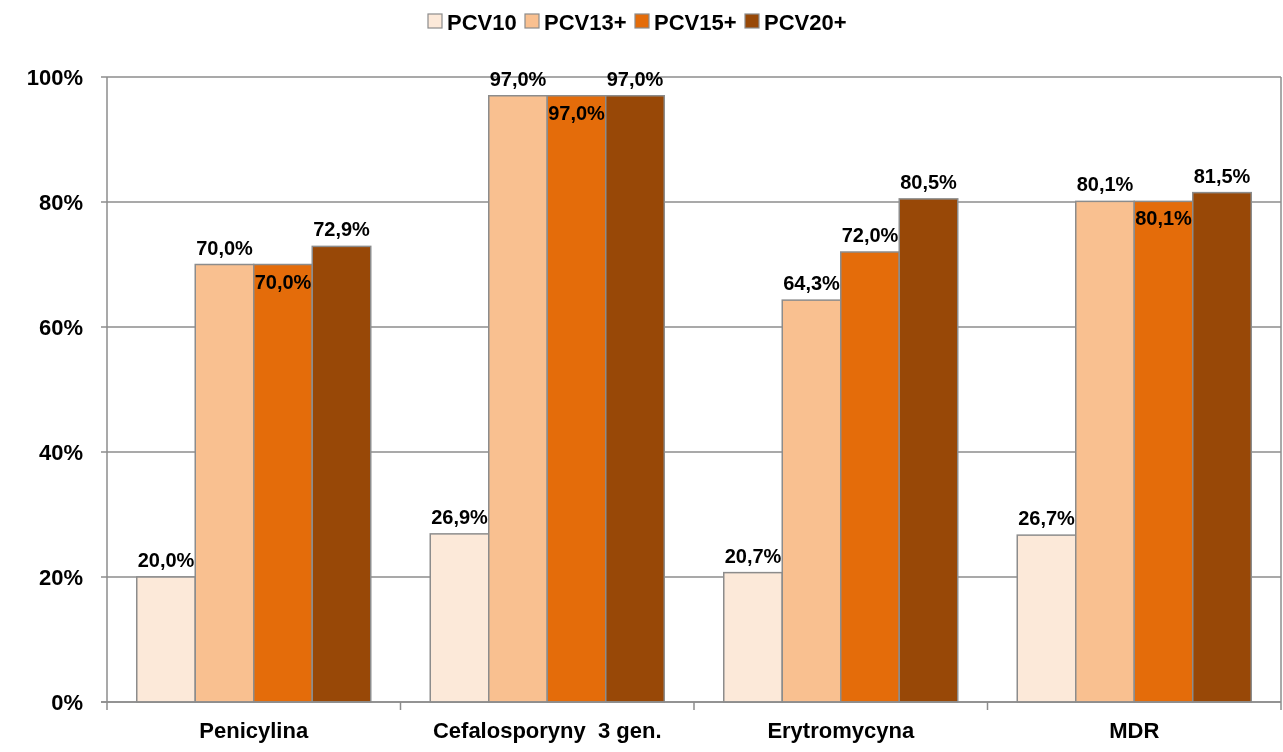  Describe the element at coordinates (805, 22) in the screenshot. I see `legend-label: PCV20+` at that location.